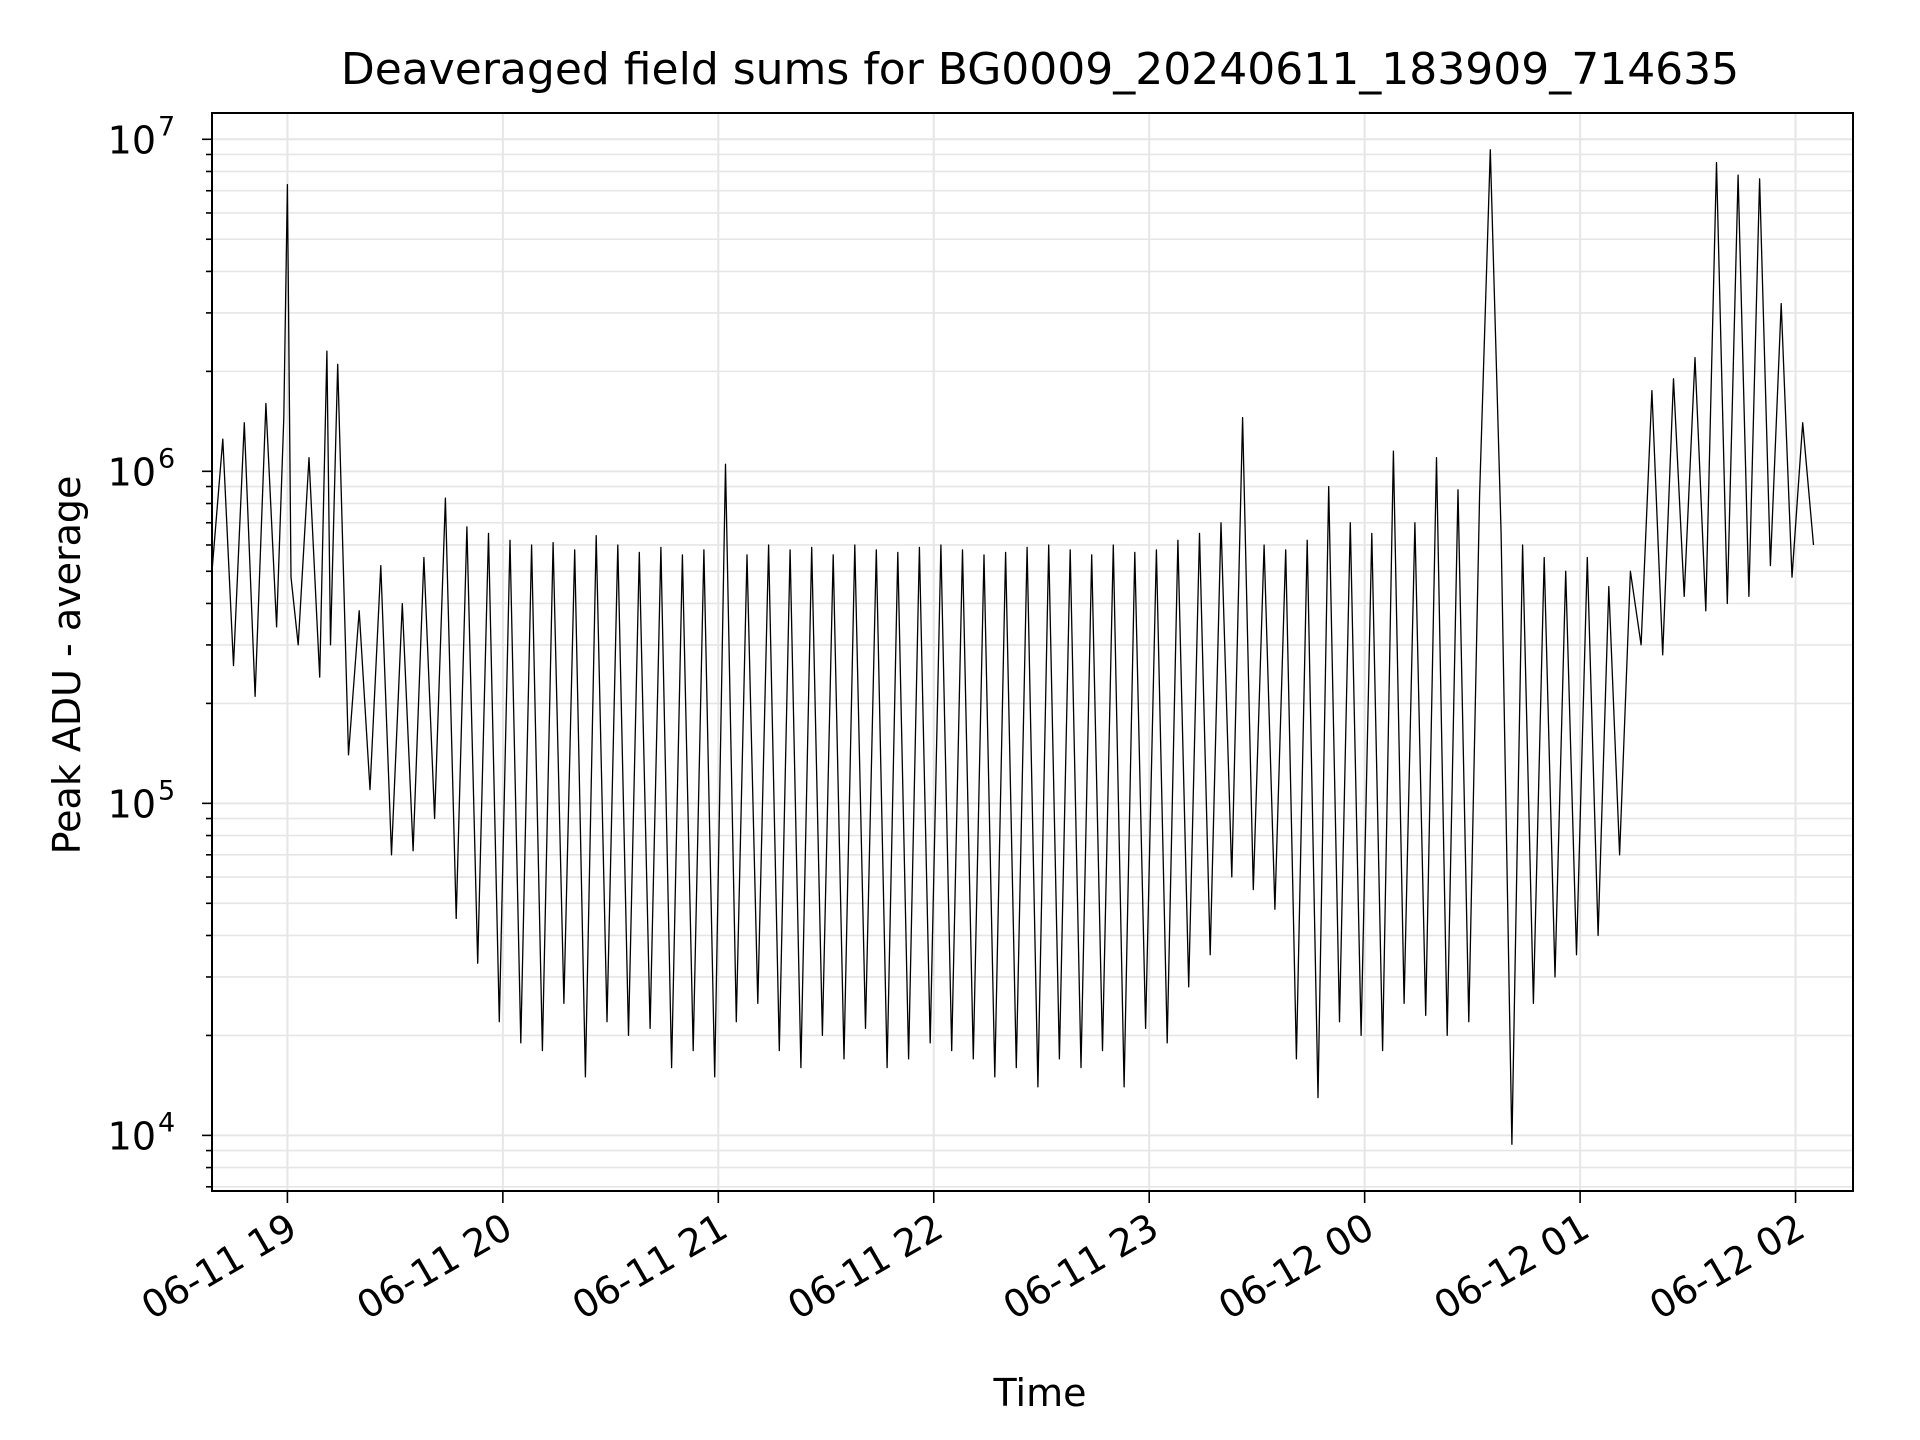 The height and width of the screenshot is (1440, 1920). What do you see at coordinates (166, 126) in the screenshot?
I see `y-tick-exponent: 7` at bounding box center [166, 126].